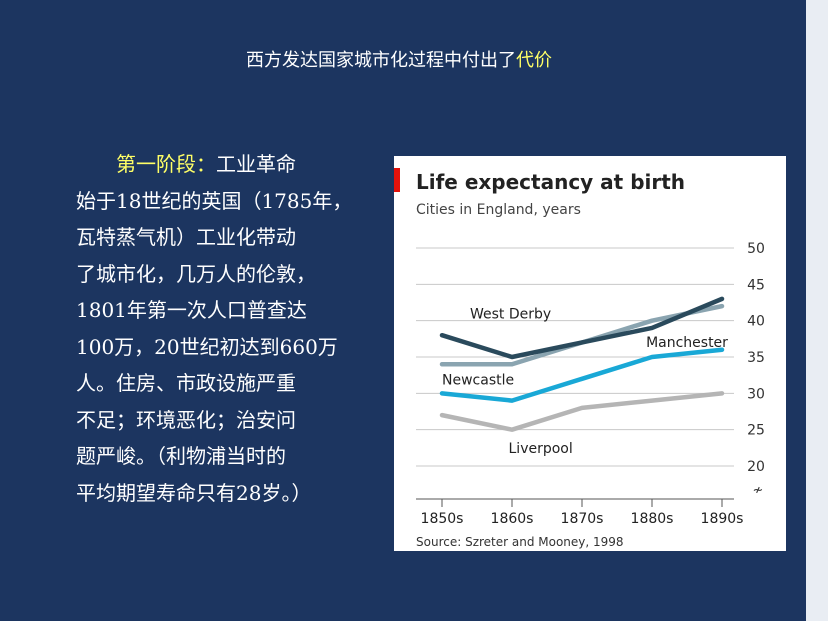  Describe the element at coordinates (256, 164) in the screenshot. I see `body-line-text: 工业革命` at that location.